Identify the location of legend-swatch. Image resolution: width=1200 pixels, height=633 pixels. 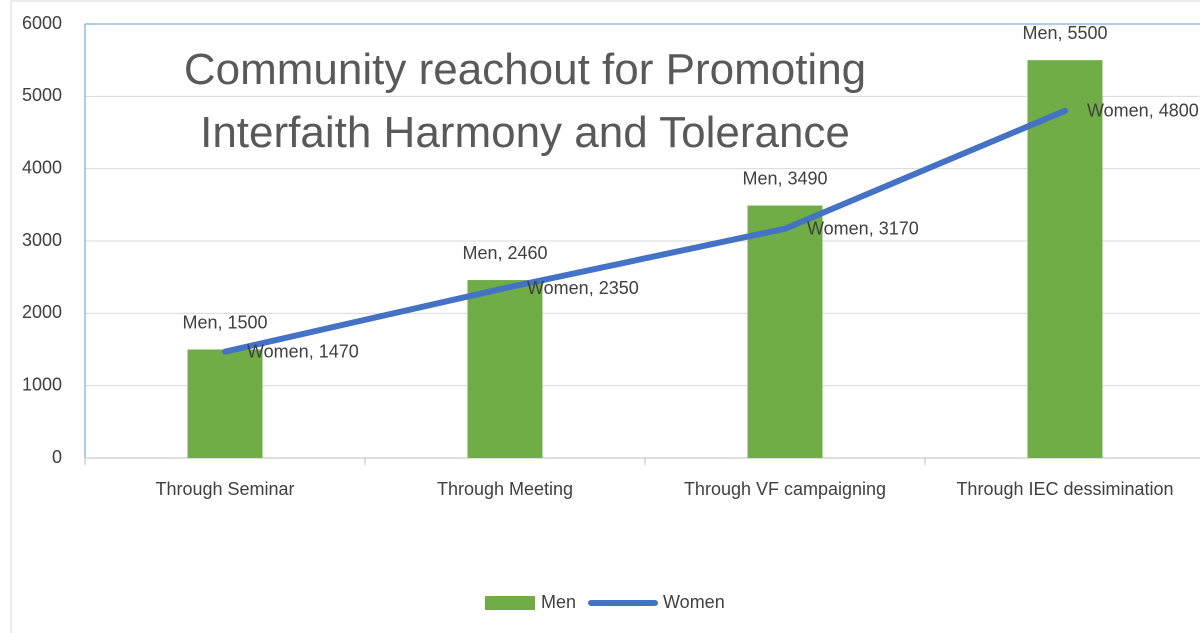
(510, 603).